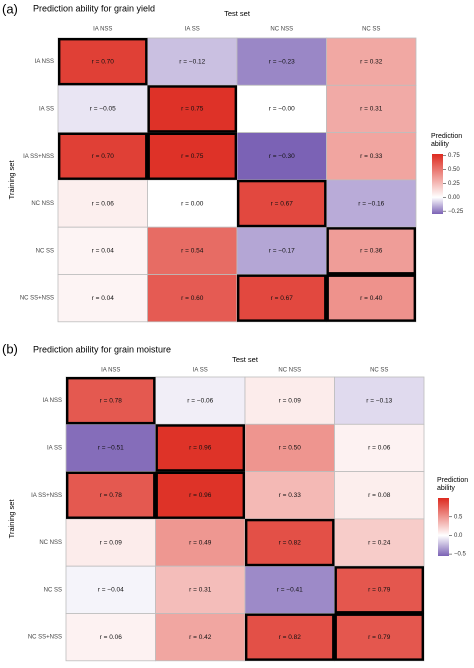 The height and width of the screenshot is (668, 474). What do you see at coordinates (460, 555) in the screenshot?
I see `legend-tick-label: −0.5` at bounding box center [460, 555].